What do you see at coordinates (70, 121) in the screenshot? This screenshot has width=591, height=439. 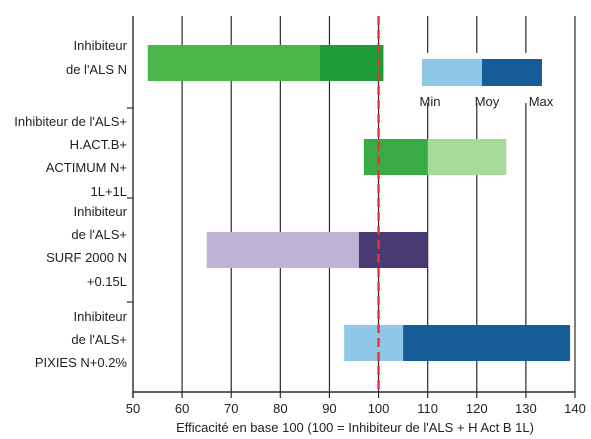 I see `category-label: Inhibiteur de l'ALS+` at bounding box center [70, 121].